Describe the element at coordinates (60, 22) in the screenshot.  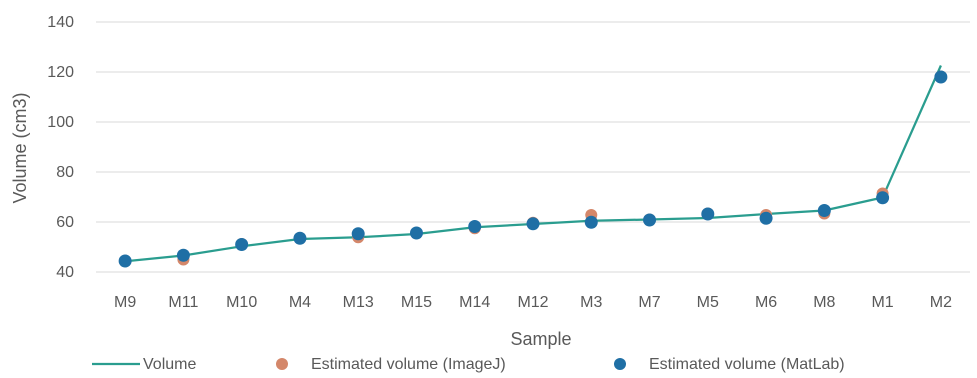
I see `y-tick-label: 140` at that location.